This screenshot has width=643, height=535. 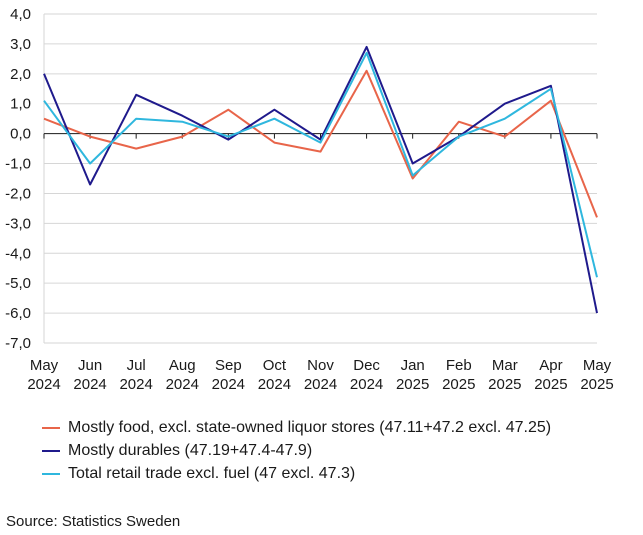 What do you see at coordinates (366, 365) in the screenshot?
I see `x-tick-label-month: Dec` at bounding box center [366, 365].